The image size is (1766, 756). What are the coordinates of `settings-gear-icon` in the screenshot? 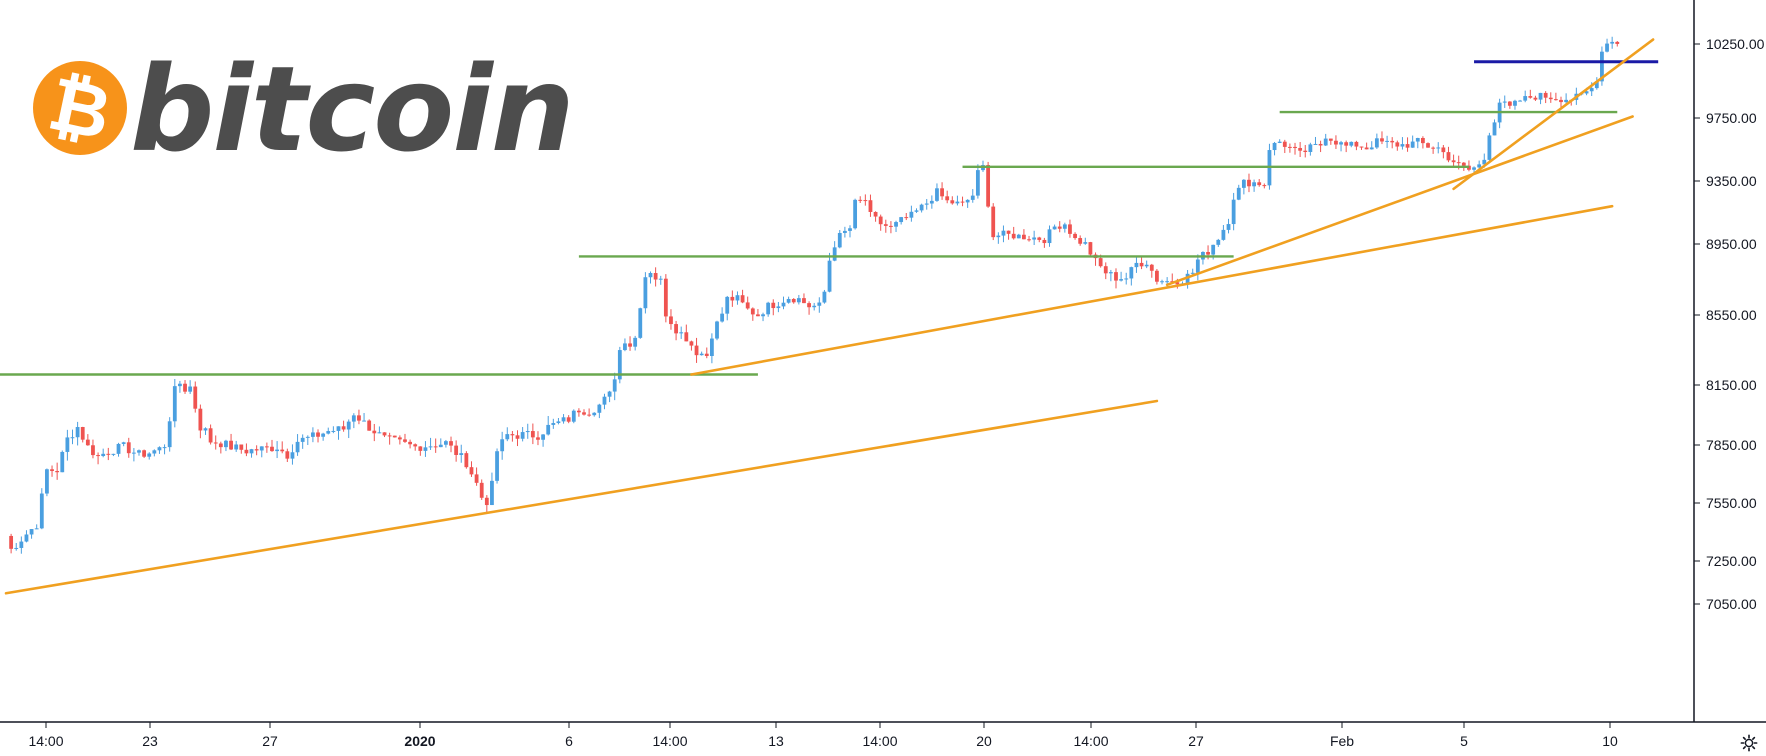 It's located at (1749, 743).